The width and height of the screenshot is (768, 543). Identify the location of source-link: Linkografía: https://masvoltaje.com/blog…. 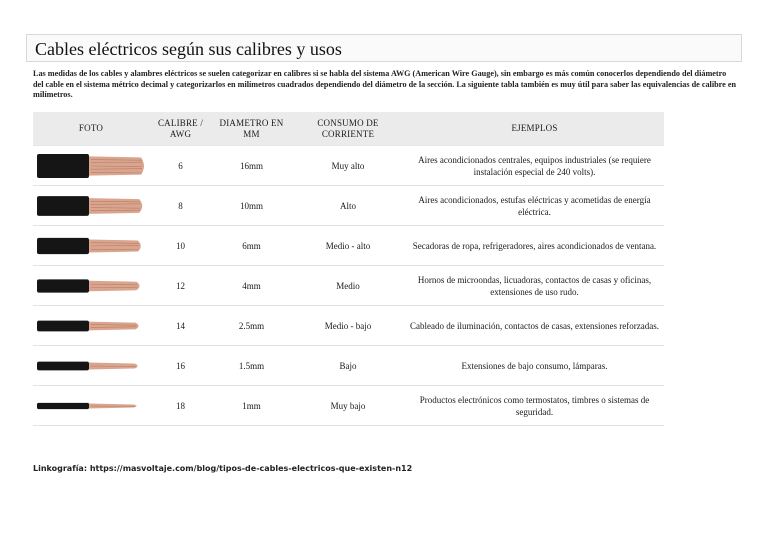
(223, 468).